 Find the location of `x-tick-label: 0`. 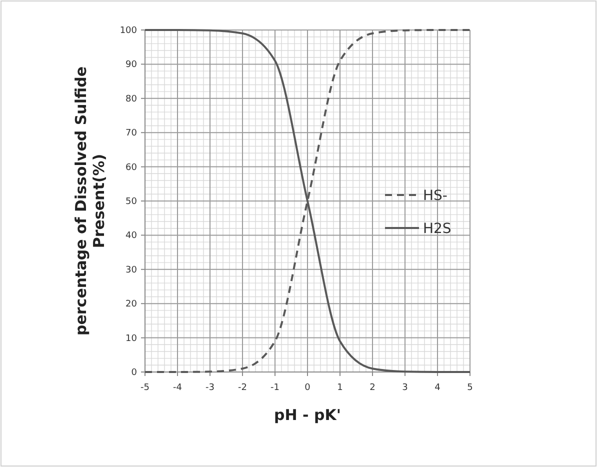

x-tick-label: 0 is located at coordinates (307, 388).